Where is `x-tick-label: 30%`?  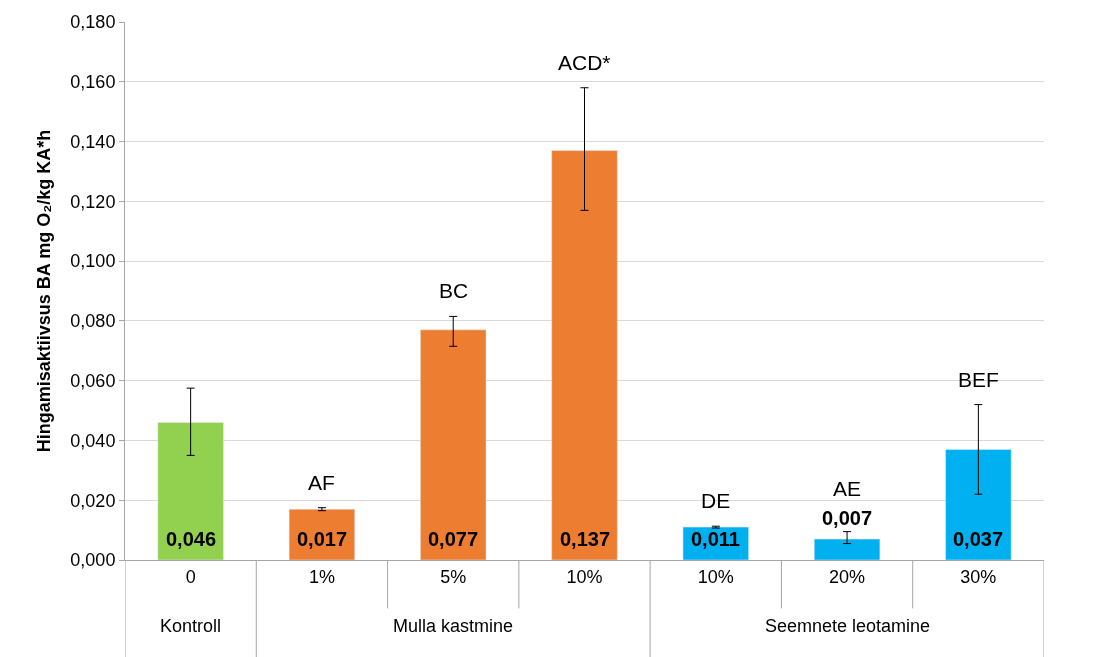
x-tick-label: 30% is located at coordinates (978, 576).